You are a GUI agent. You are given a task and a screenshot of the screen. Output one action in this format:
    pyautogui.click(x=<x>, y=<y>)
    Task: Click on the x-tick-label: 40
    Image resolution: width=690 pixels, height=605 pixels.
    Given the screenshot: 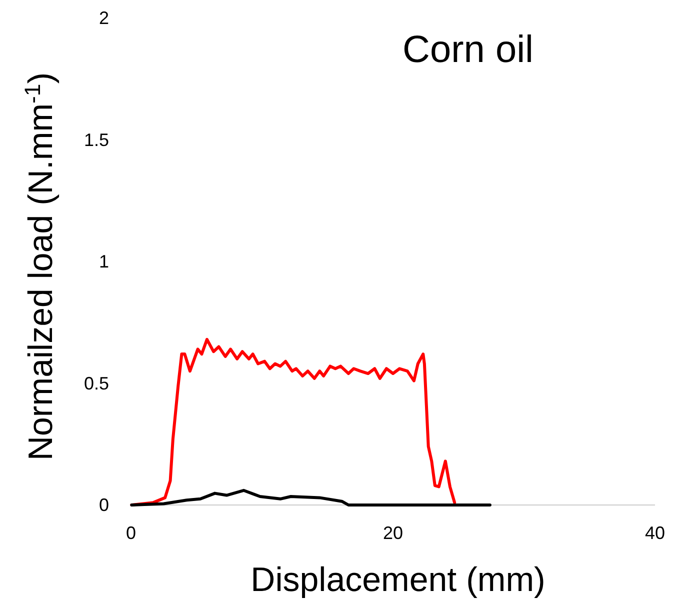 What is the action you would take?
    pyautogui.click(x=655, y=533)
    